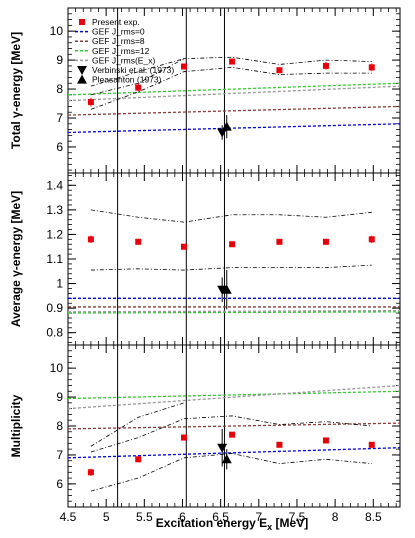 The height and width of the screenshot is (538, 415). What do you see at coordinates (118, 41) in the screenshot?
I see `legend-label: GEF J_rms=8` at bounding box center [118, 41].